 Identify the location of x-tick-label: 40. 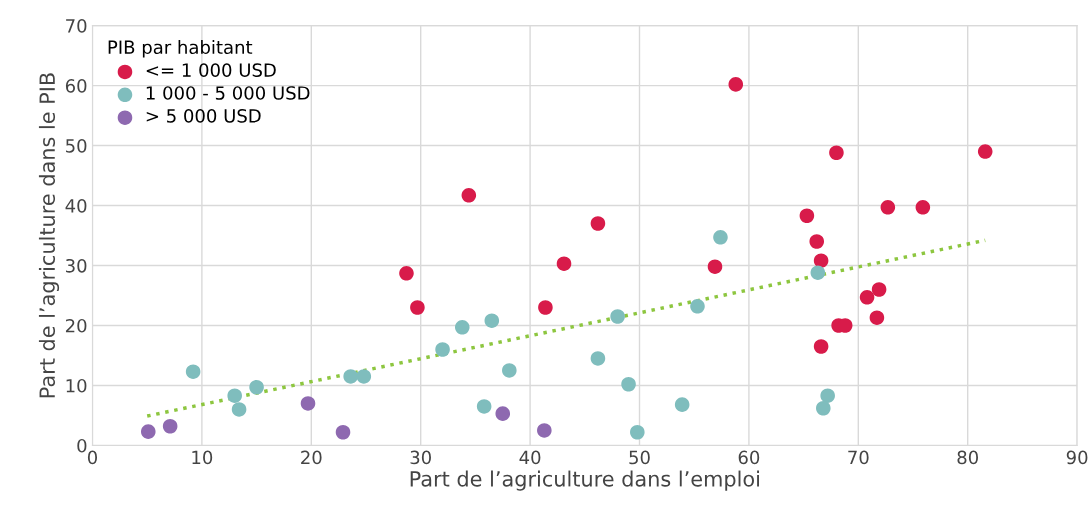
(530, 457).